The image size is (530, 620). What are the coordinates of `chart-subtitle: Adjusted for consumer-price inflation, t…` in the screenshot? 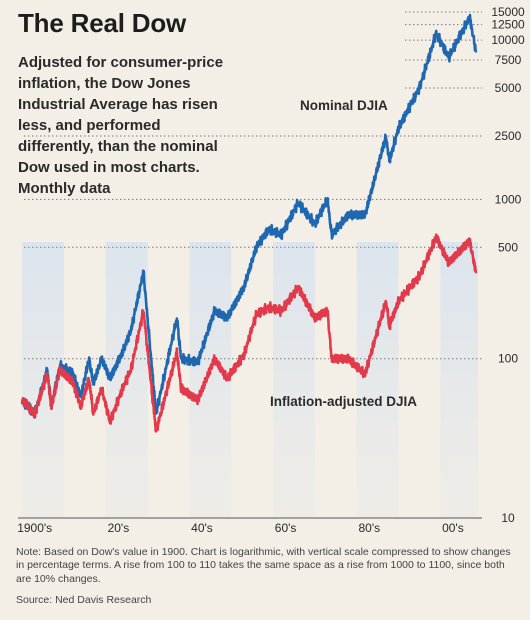 It's located at (121, 125).